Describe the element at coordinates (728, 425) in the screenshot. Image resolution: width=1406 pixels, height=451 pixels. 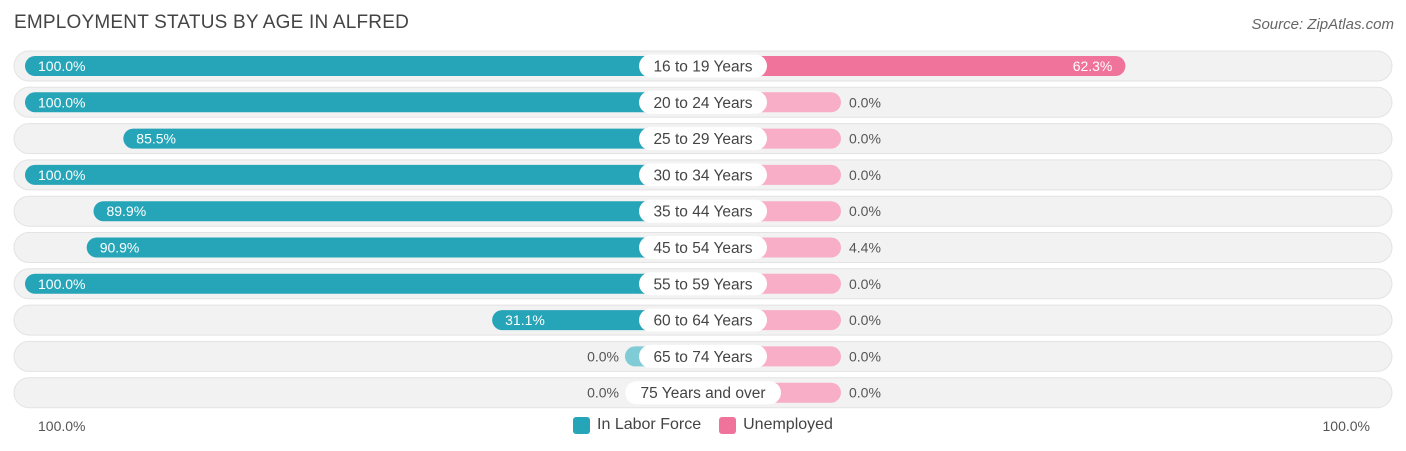
I see `legend-swatch-unemployed` at that location.